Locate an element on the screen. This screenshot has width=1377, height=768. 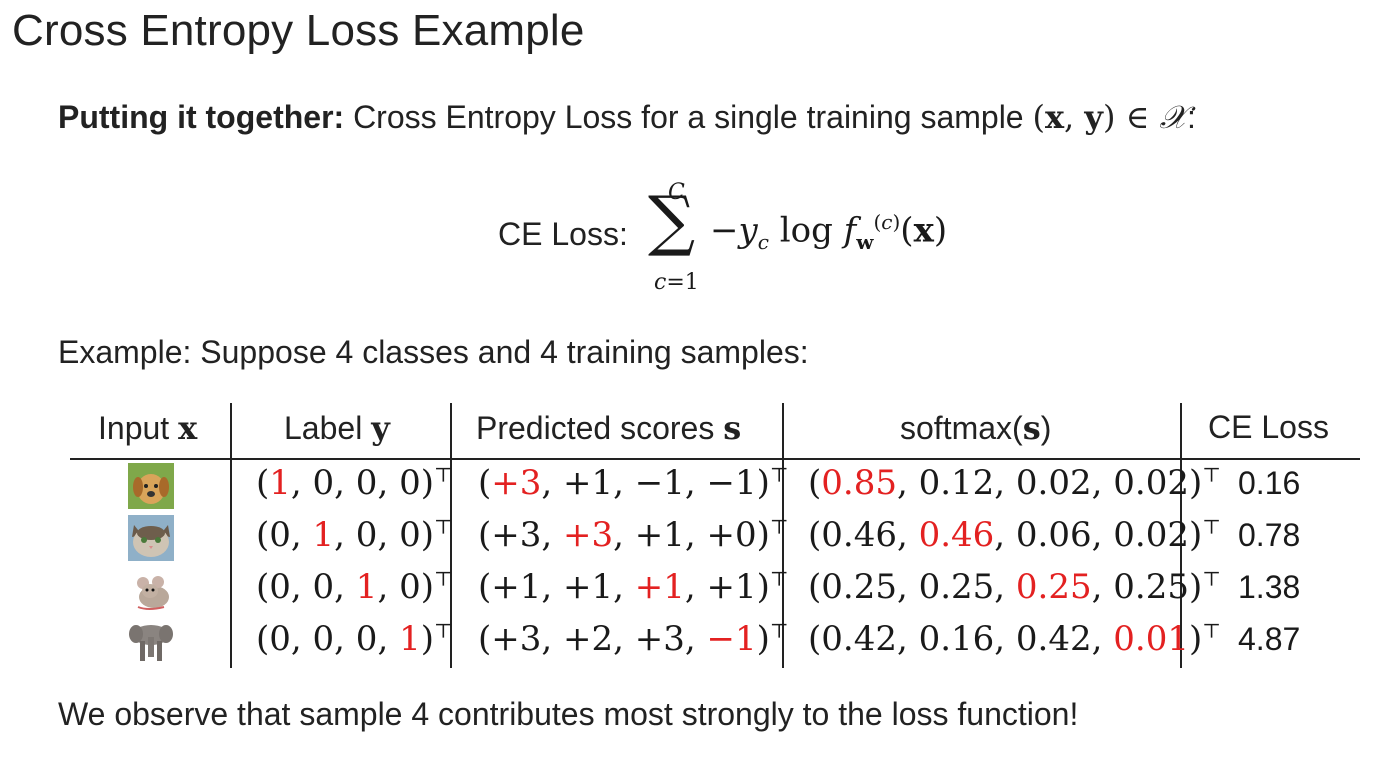
ce-loss-formula: CE Loss: C ∑ c=1 −yc log fw(c)(x) is located at coordinates (758, 240).